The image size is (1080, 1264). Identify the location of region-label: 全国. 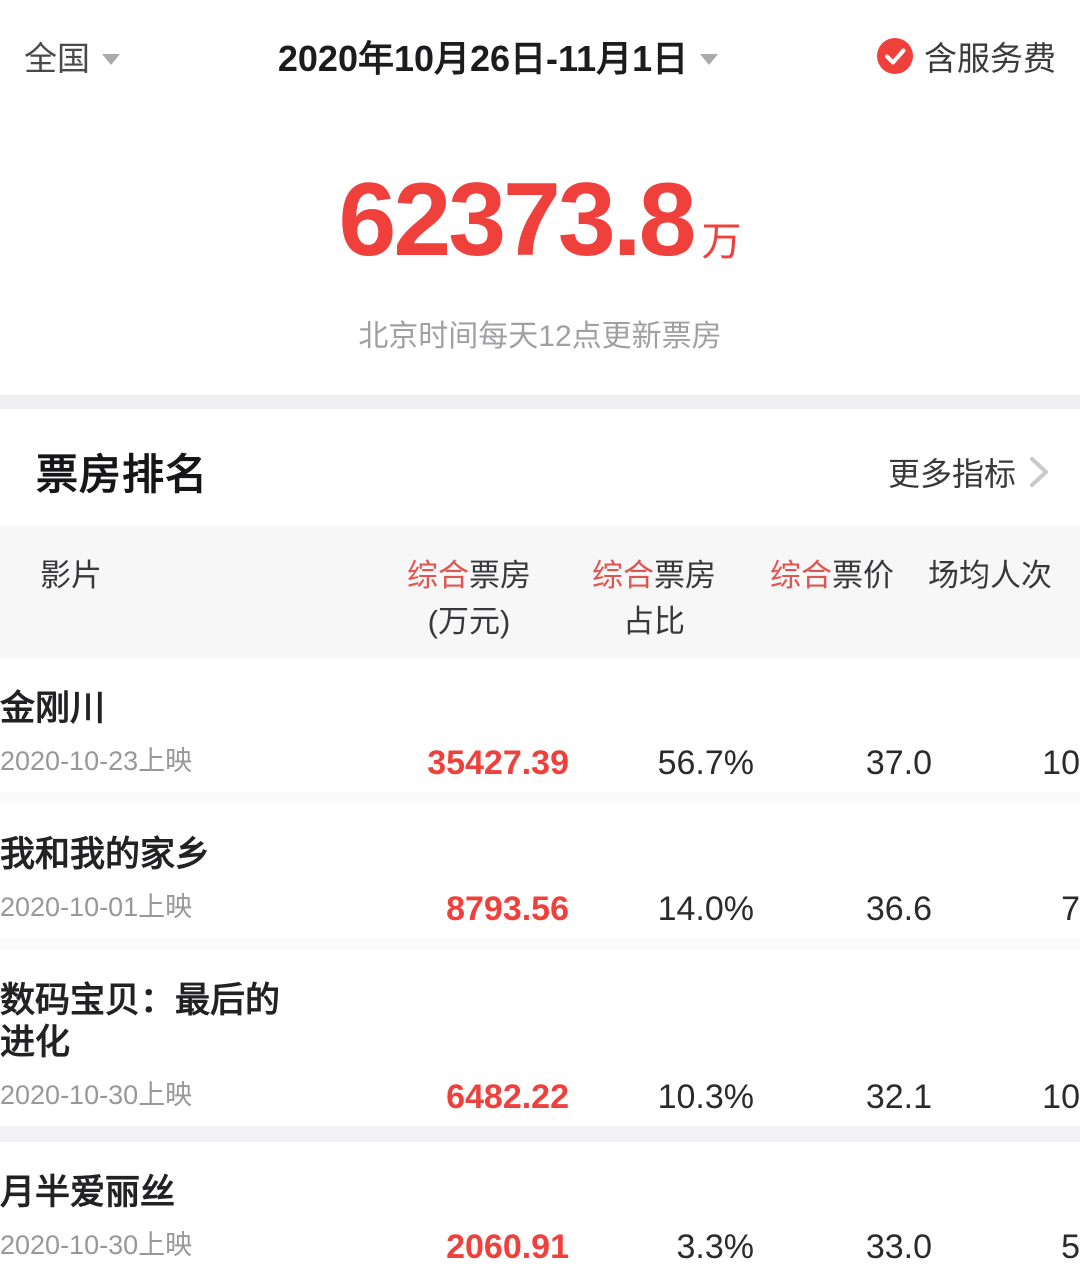
(57, 58).